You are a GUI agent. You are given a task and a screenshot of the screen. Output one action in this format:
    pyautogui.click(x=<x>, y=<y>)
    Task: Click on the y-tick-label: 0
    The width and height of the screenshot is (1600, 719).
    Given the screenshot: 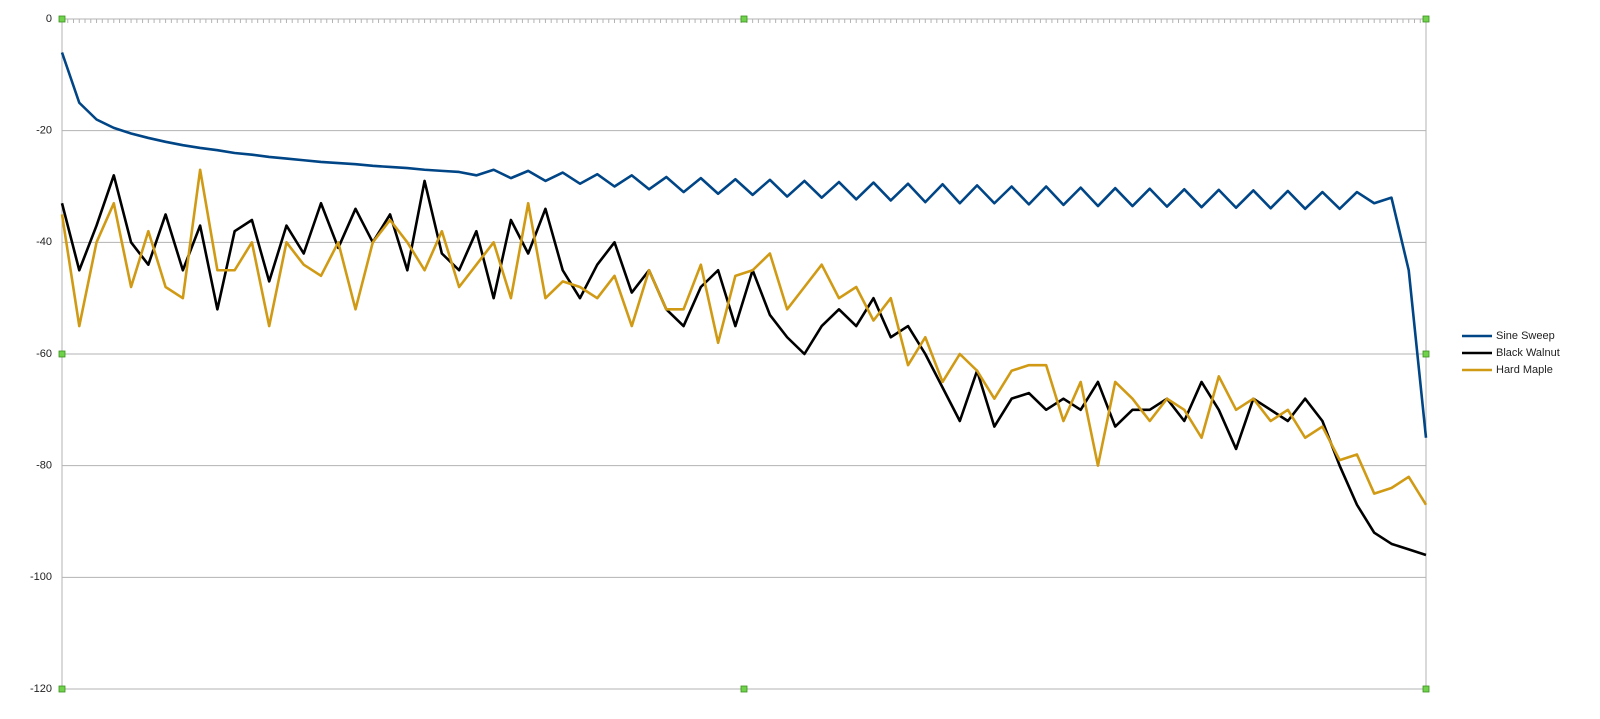 What is the action you would take?
    pyautogui.click(x=49, y=19)
    